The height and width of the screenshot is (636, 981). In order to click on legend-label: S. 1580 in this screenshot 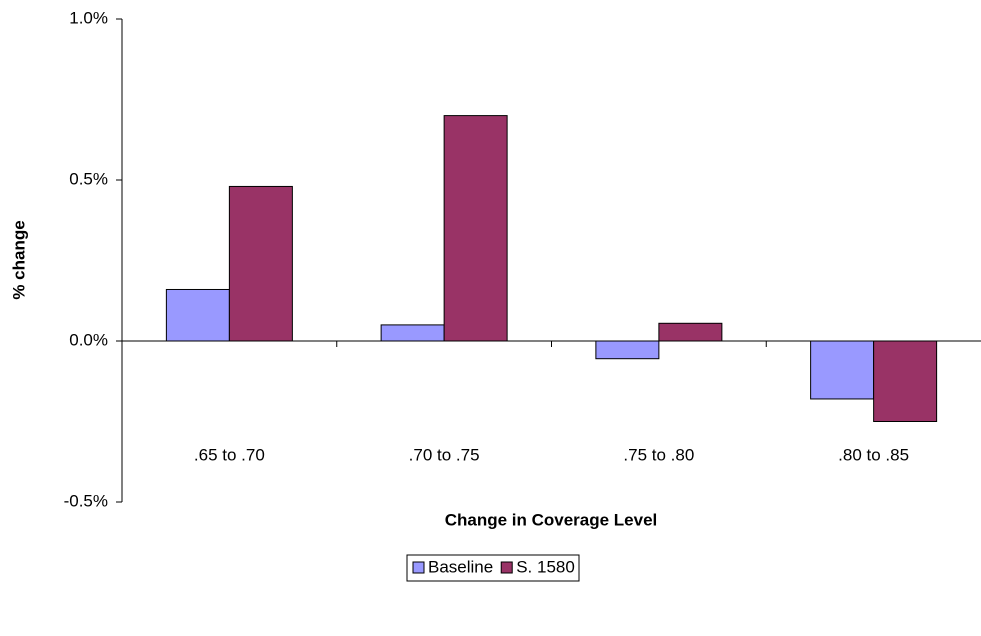, I will do `click(545, 566)`.